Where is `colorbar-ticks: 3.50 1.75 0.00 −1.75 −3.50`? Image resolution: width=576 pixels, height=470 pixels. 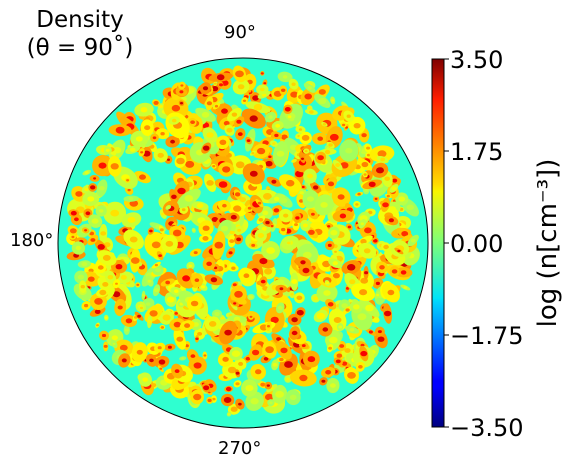
colorbar-ticks: 3.50 1.75 0.00 −1.75 −3.50 is located at coordinates (484, 244).